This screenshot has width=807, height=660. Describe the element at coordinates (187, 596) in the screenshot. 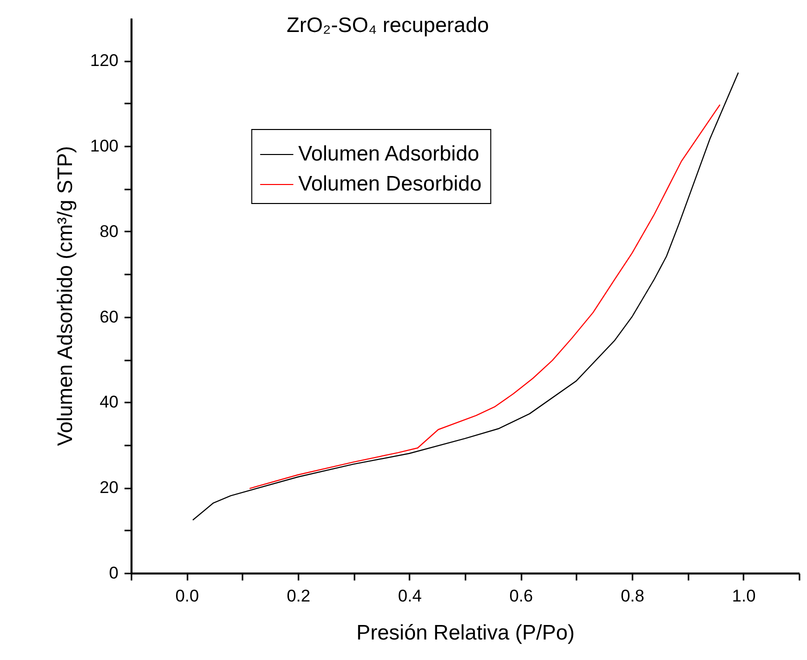

I see `x-tick-label: 0.0` at that location.